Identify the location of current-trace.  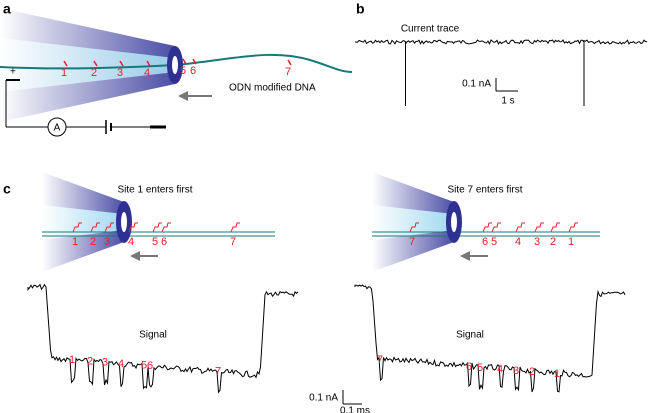
(501, 72).